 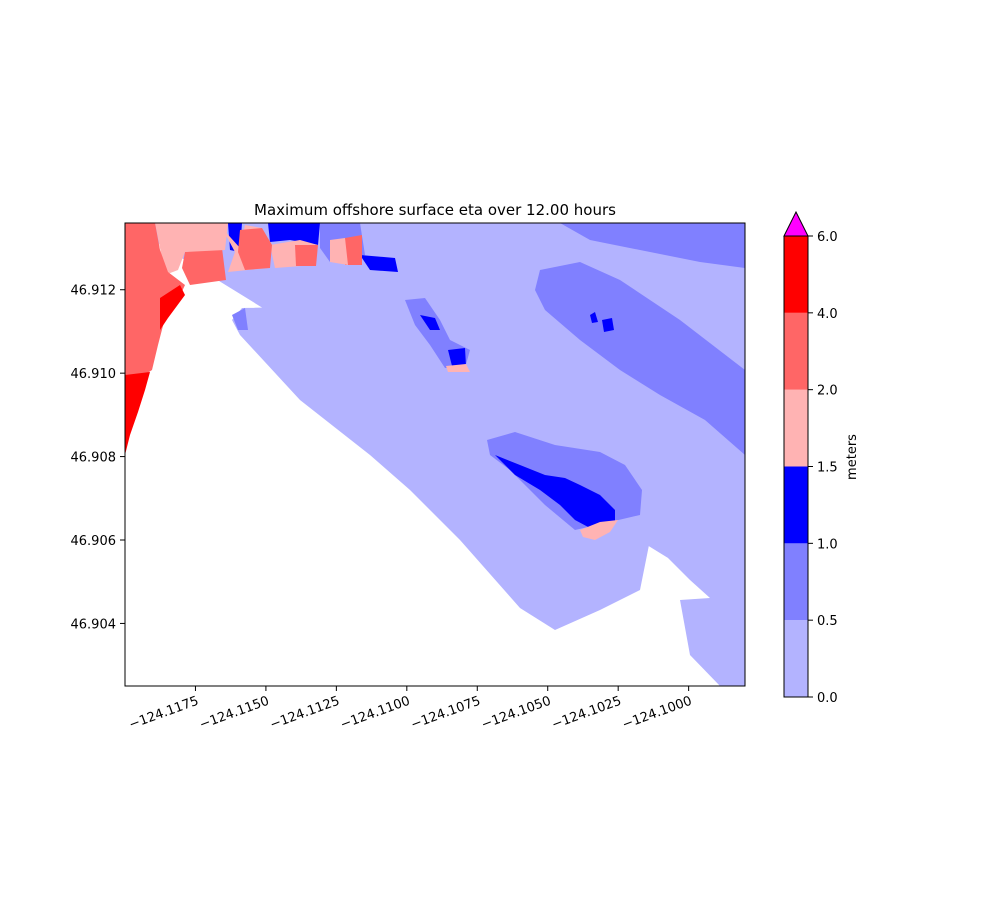 What do you see at coordinates (458, 368) in the screenshot?
I see `eta-region-pink-channel` at bounding box center [458, 368].